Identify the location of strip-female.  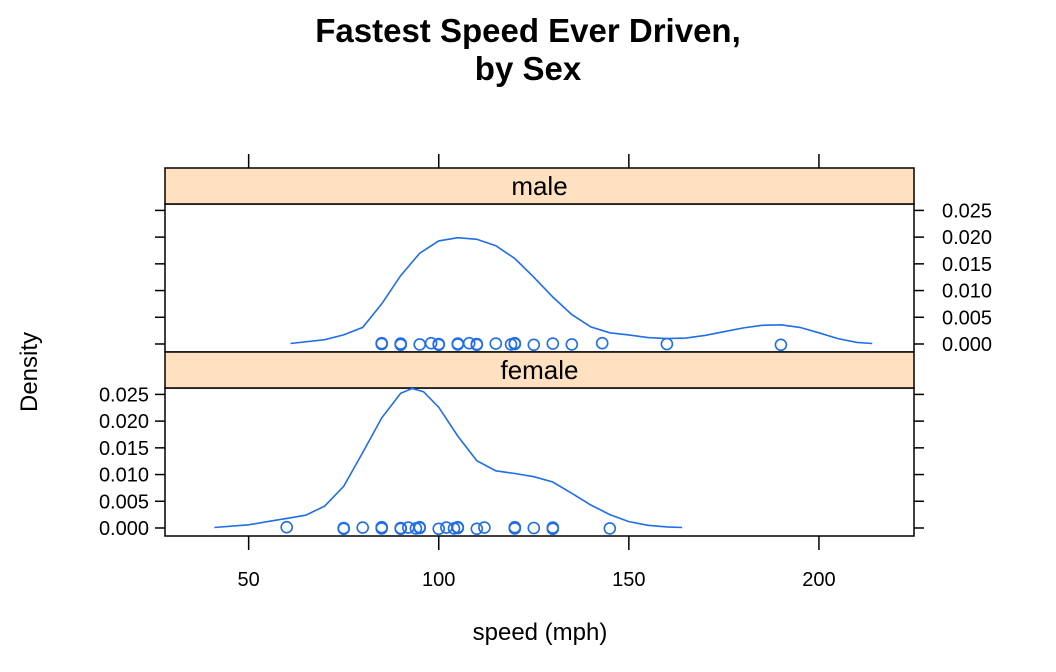
(539, 370).